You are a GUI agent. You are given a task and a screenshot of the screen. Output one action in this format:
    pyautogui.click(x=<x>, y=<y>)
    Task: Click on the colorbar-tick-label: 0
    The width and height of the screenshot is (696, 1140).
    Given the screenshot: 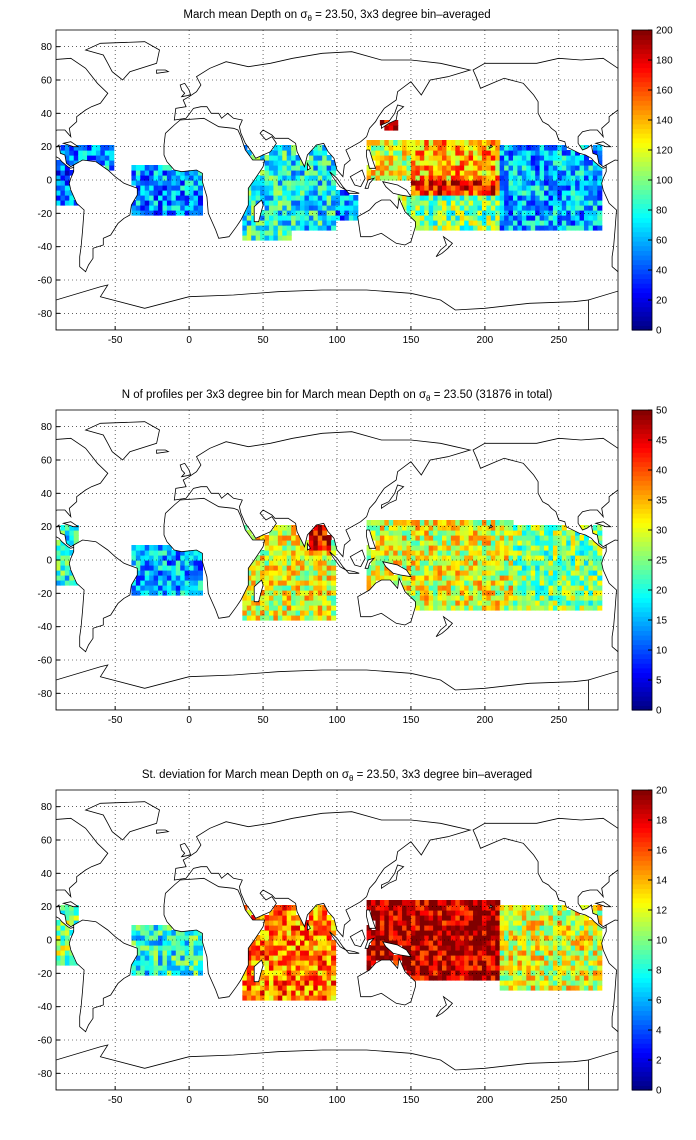 What is the action you would take?
    pyautogui.click(x=659, y=331)
    